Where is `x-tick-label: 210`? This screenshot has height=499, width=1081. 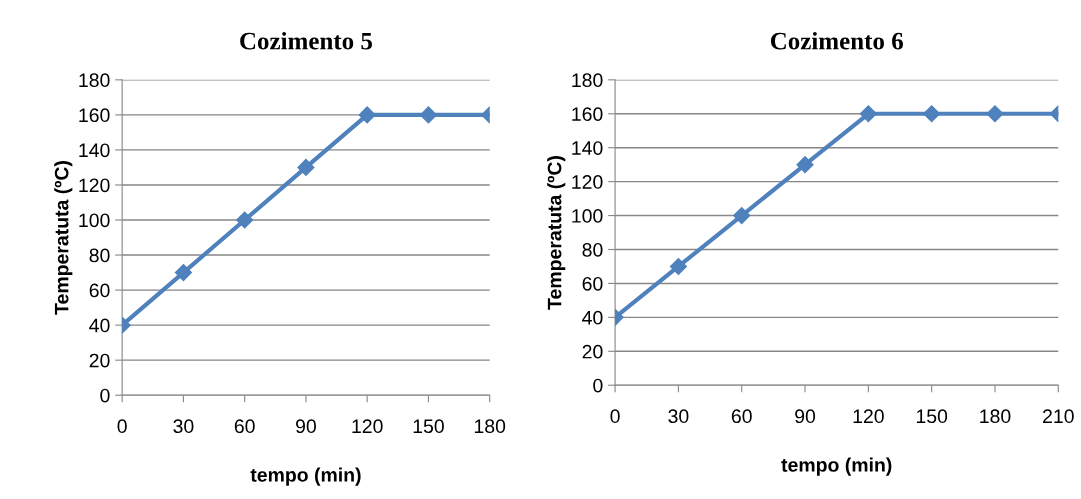 x-tick-label: 210 is located at coordinates (1058, 416).